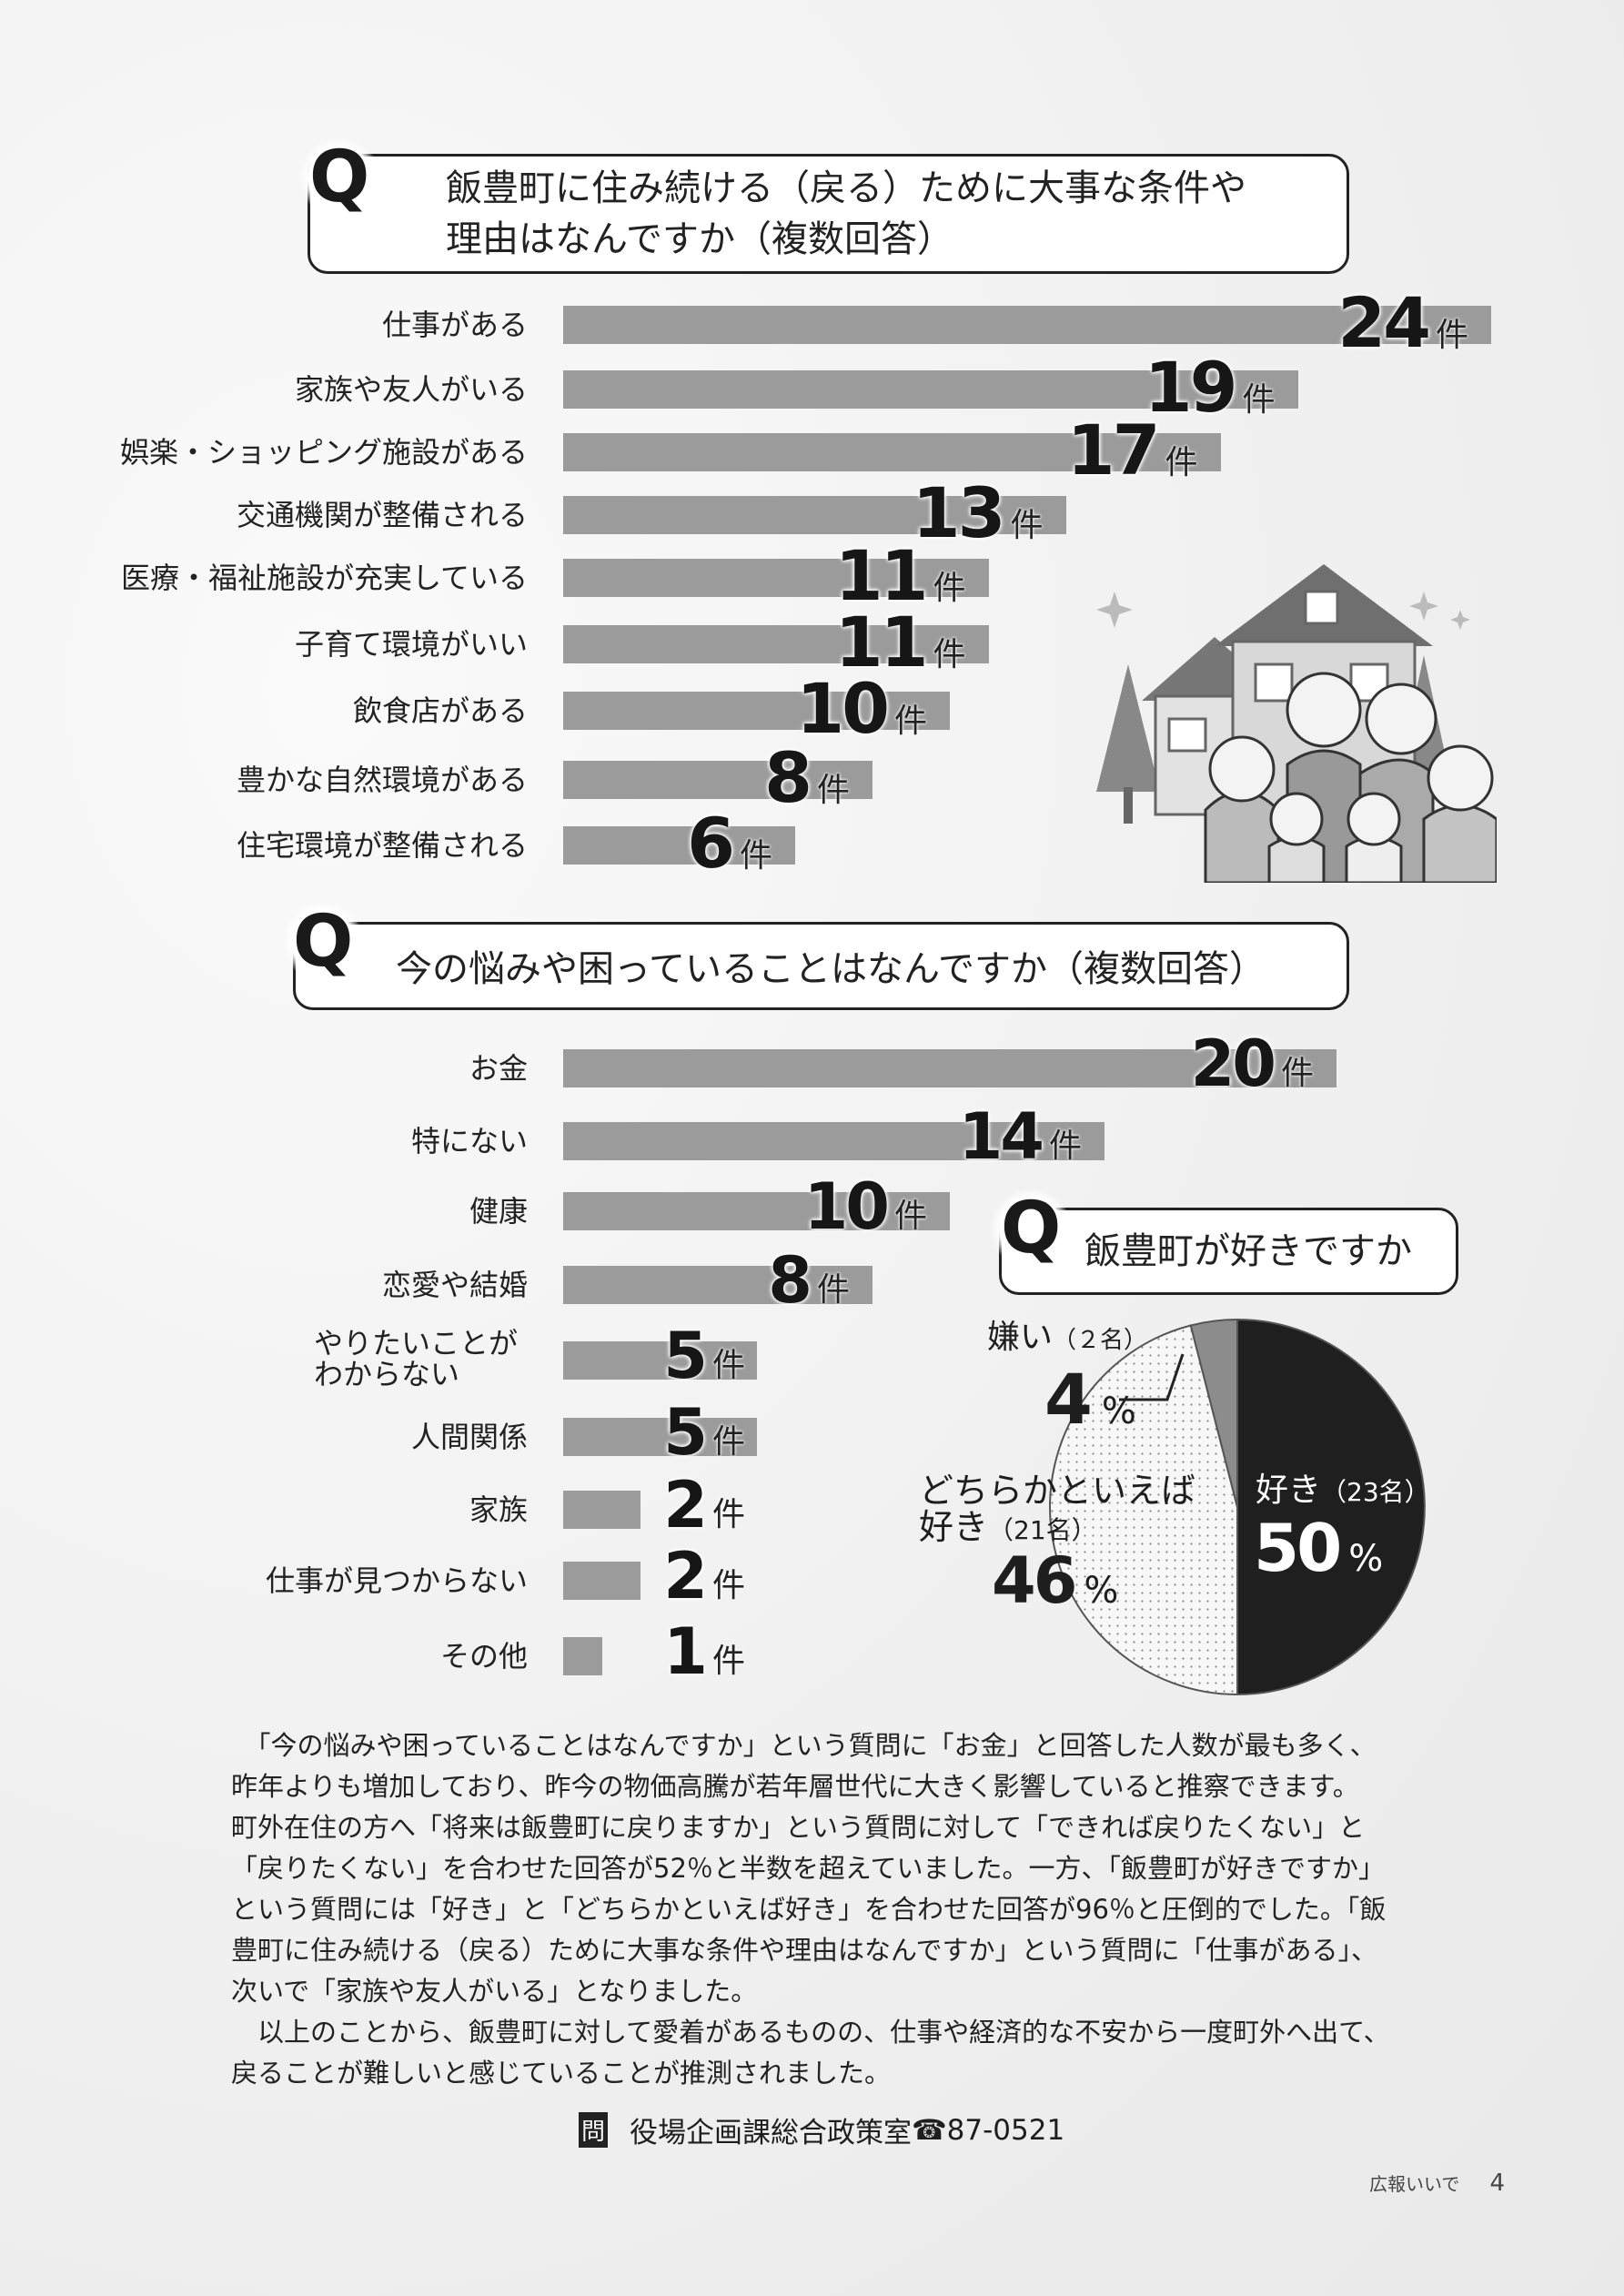  What do you see at coordinates (711, 843) in the screenshot?
I see `data-label-value: 6` at bounding box center [711, 843].